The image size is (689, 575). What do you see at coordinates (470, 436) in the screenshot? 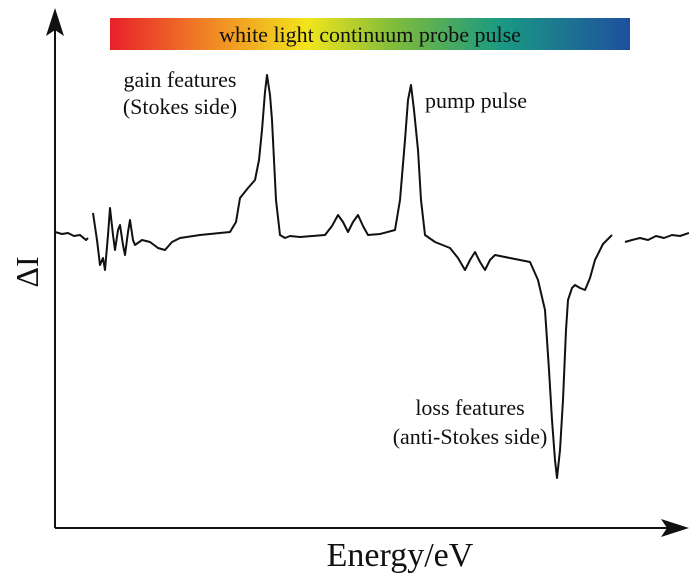
I see `loss-sublabel: (anti-Stokes side)` at bounding box center [470, 436].